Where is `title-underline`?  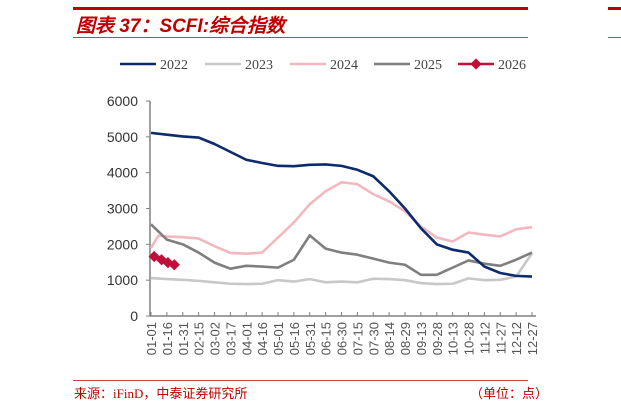 title-underline is located at coordinates (300, 37).